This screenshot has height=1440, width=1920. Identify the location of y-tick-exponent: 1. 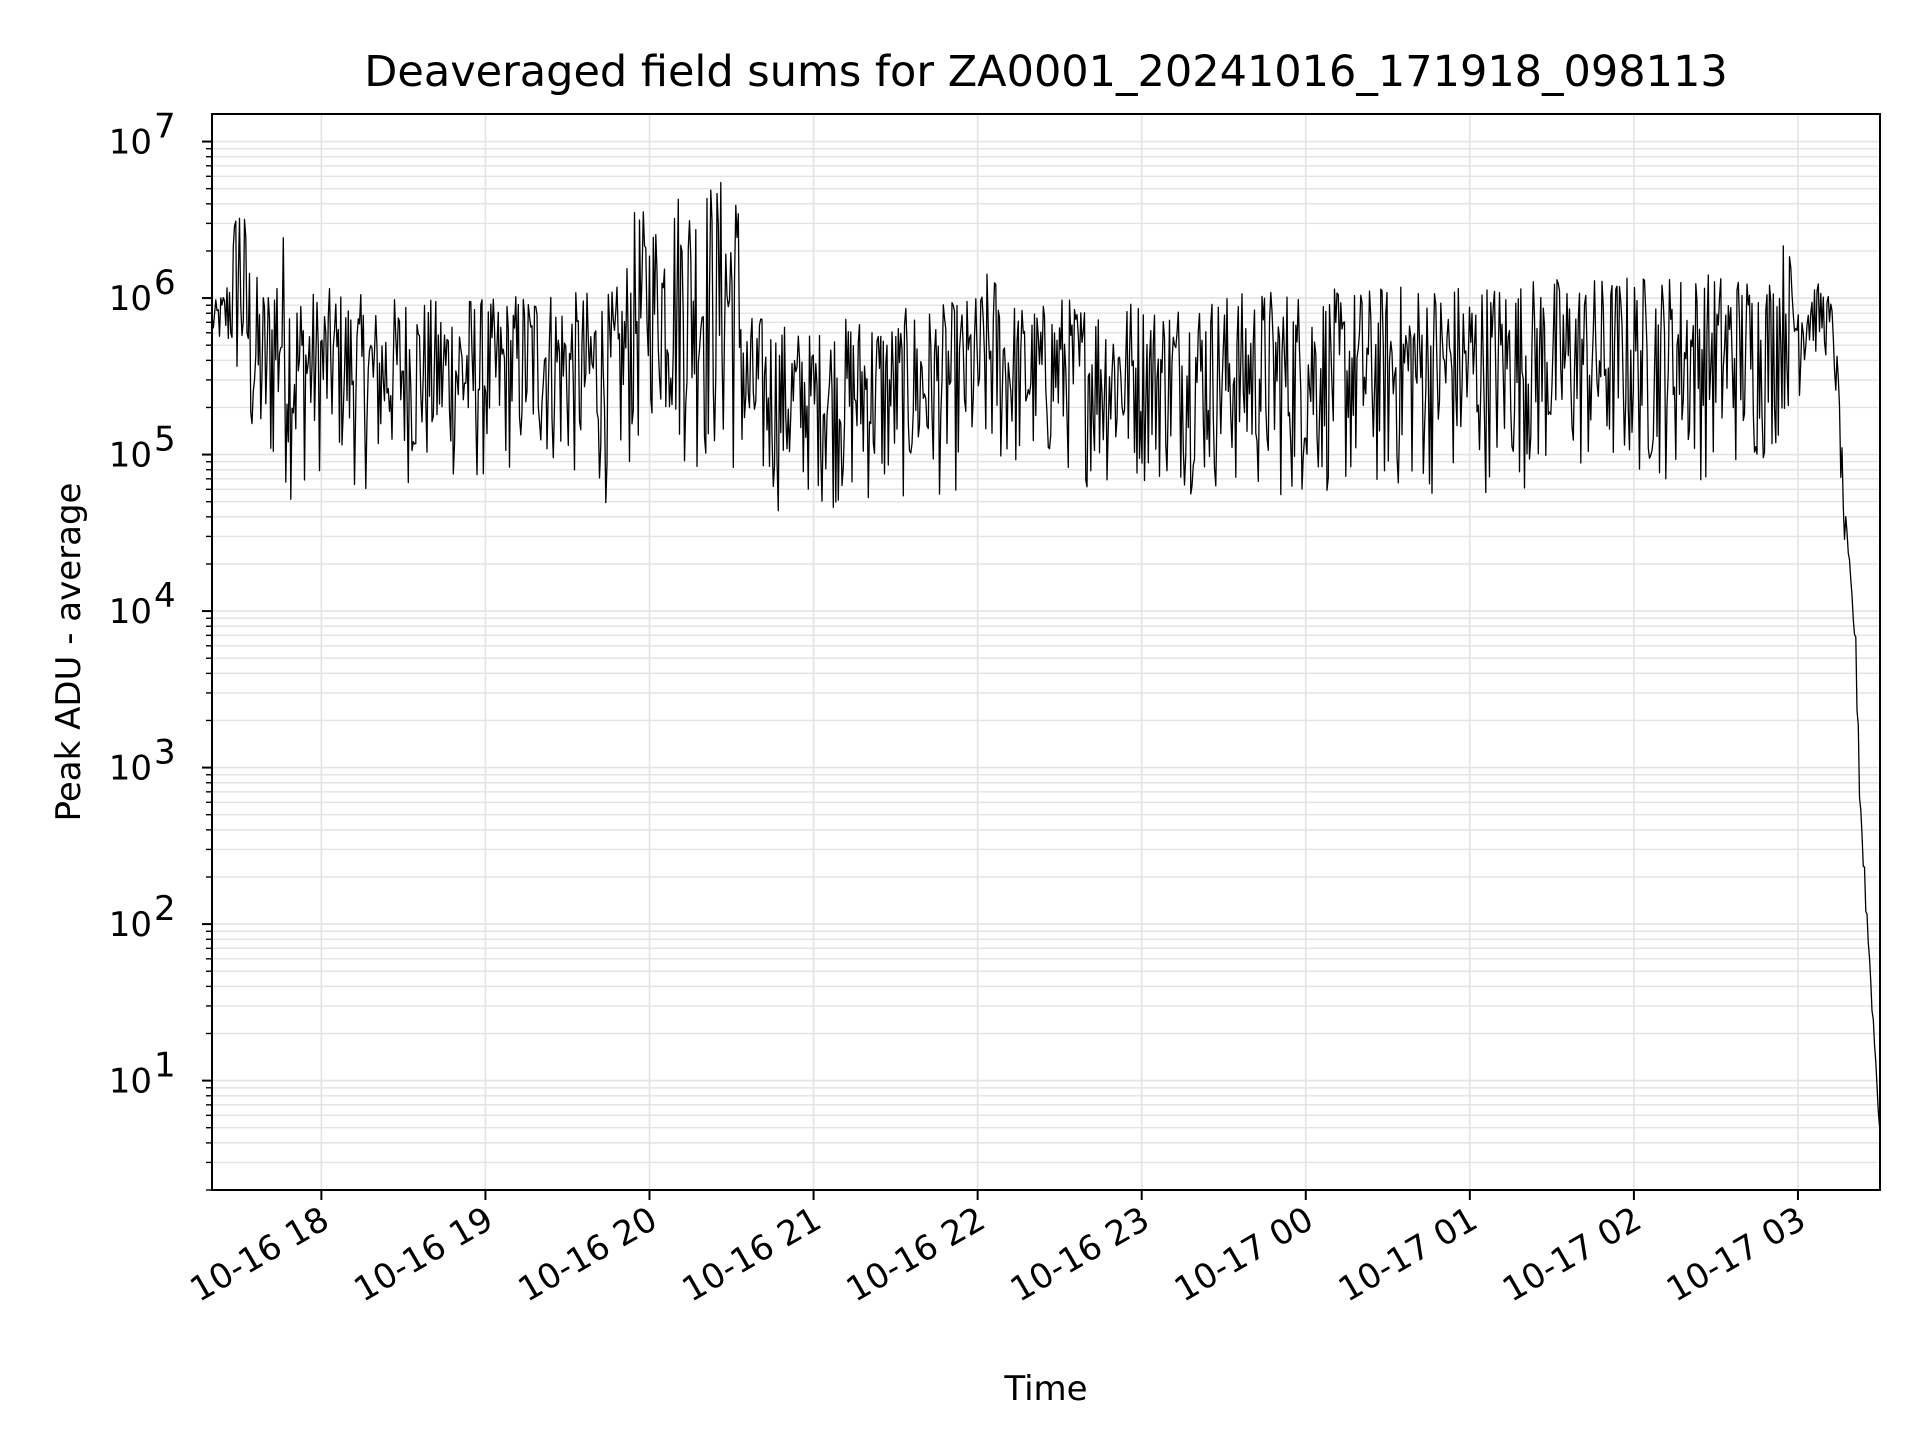
(165, 1066).